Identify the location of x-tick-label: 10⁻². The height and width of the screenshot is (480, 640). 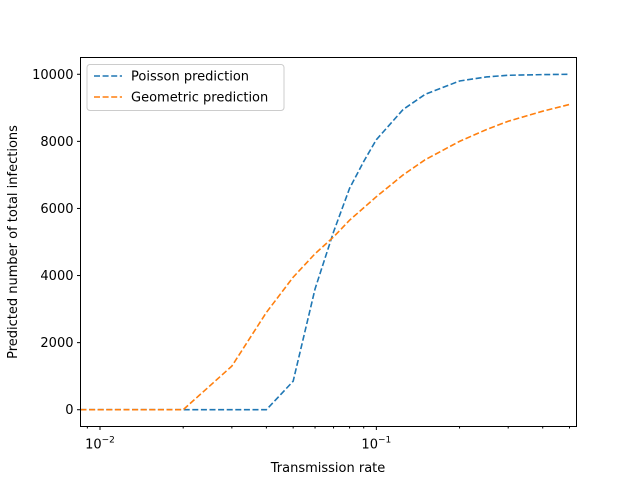
(100, 444).